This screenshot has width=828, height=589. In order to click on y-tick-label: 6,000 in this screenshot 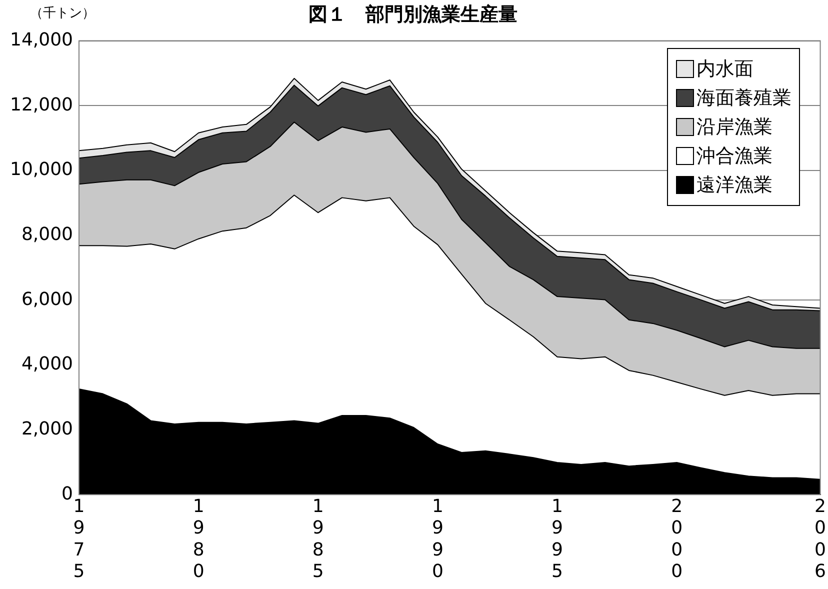, I will do `click(47, 299)`.